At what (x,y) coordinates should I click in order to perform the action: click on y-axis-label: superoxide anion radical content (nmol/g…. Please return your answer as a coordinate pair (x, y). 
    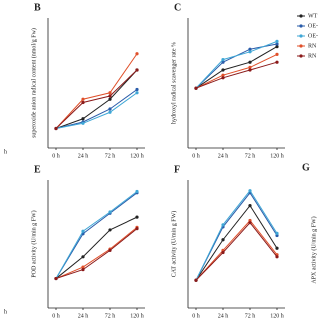
    Looking at the image, I should click on (33, 83).